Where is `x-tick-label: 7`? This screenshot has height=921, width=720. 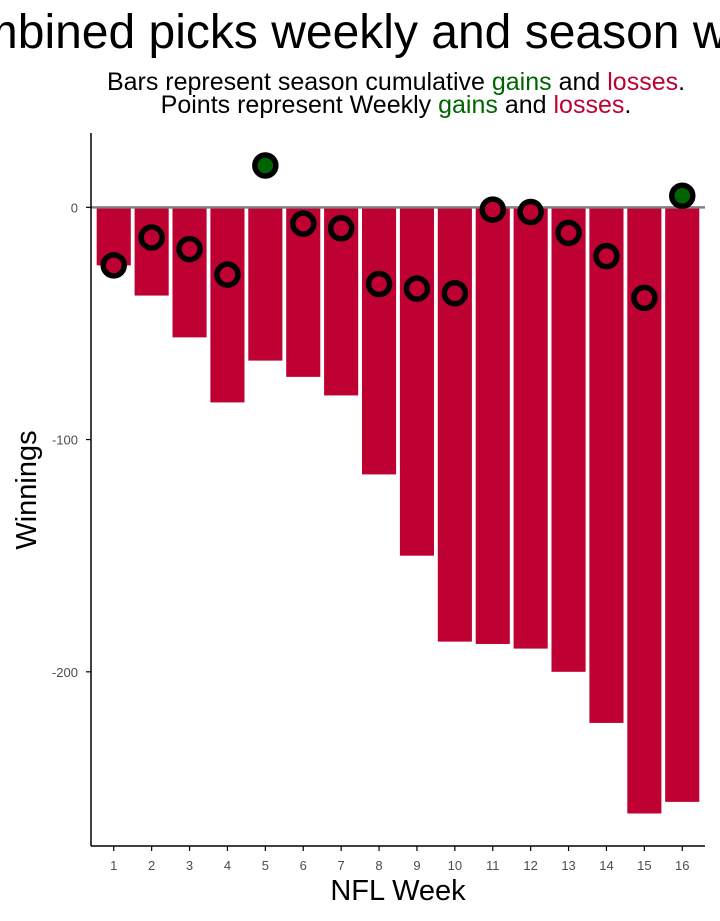
x-tick-label: 7 is located at coordinates (341, 865).